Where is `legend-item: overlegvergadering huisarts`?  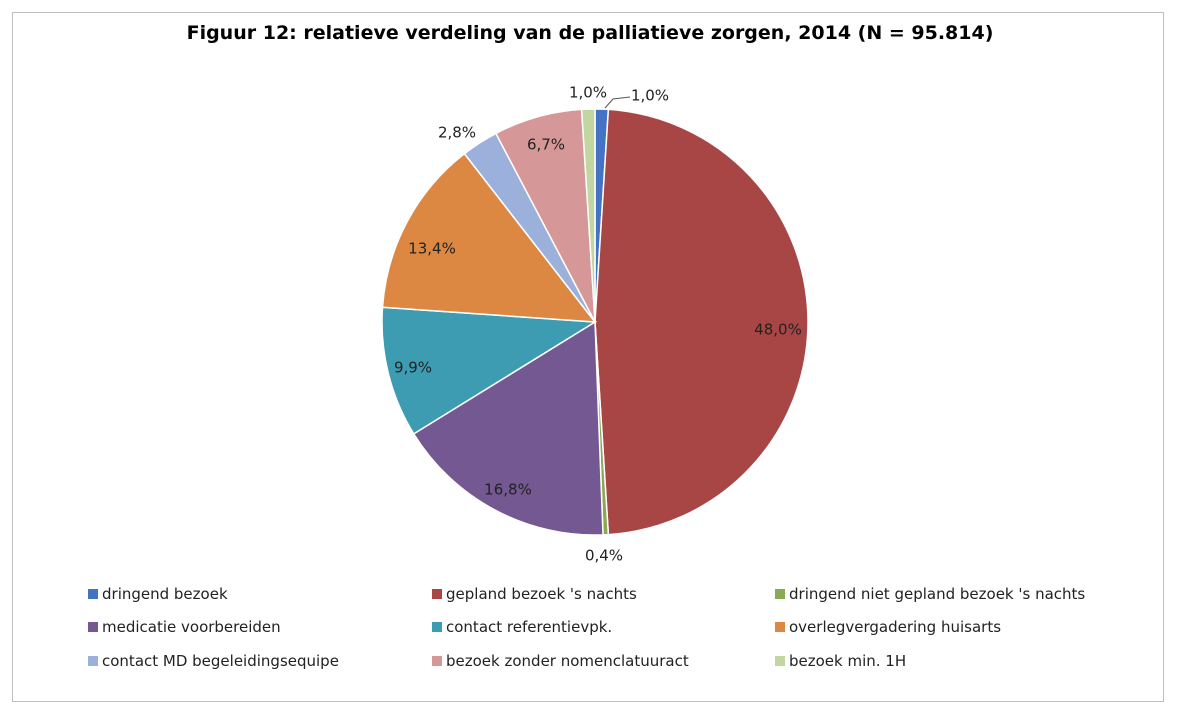
legend-item: overlegvergadering huisarts is located at coordinates (888, 627).